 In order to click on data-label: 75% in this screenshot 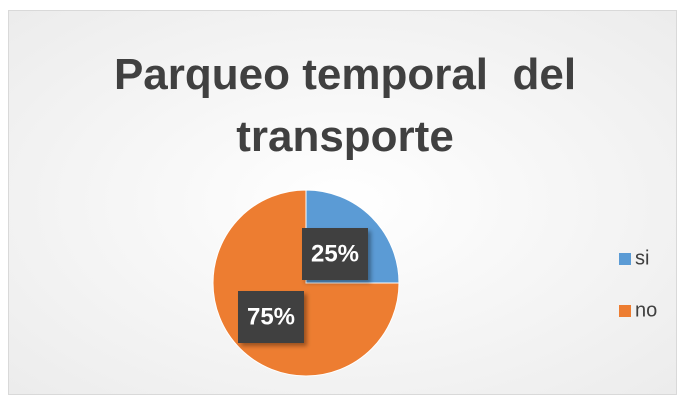, I will do `click(271, 316)`.